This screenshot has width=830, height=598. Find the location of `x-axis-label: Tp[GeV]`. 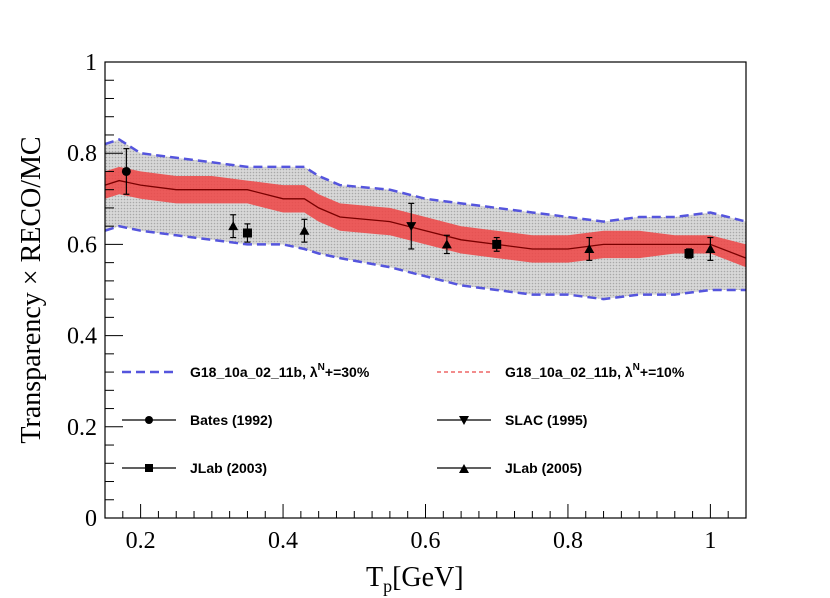

x-axis-label: Tp[GeV] is located at coordinates (415, 579).